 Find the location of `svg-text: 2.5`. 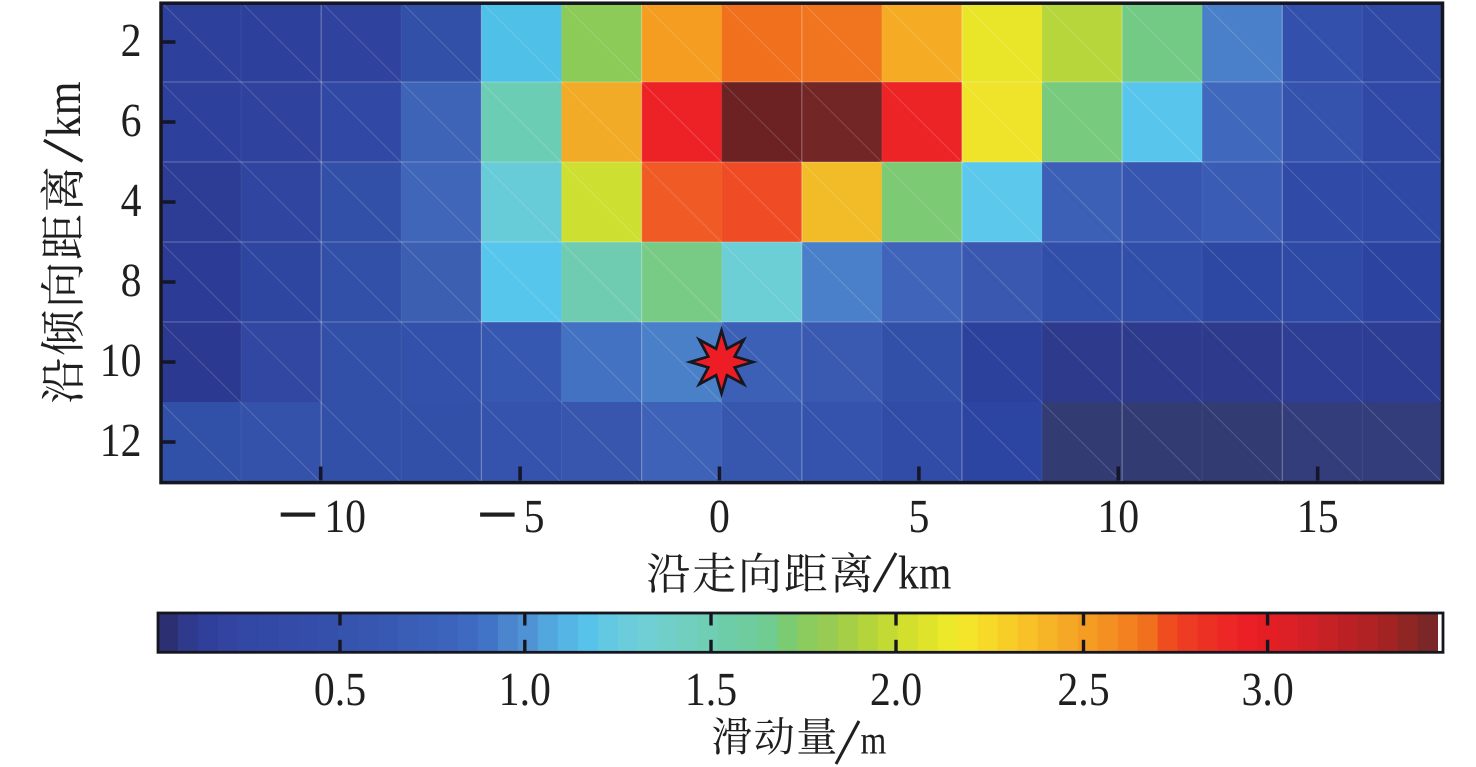

svg-text: 2.5 is located at coordinates (1083, 690).